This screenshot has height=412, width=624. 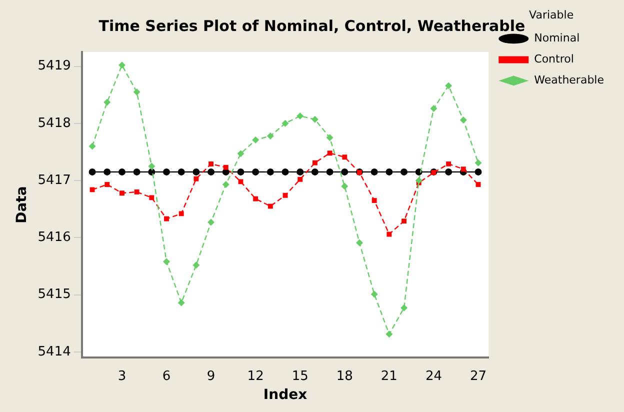 I want to click on legend-label: Weatherable, so click(x=569, y=80).